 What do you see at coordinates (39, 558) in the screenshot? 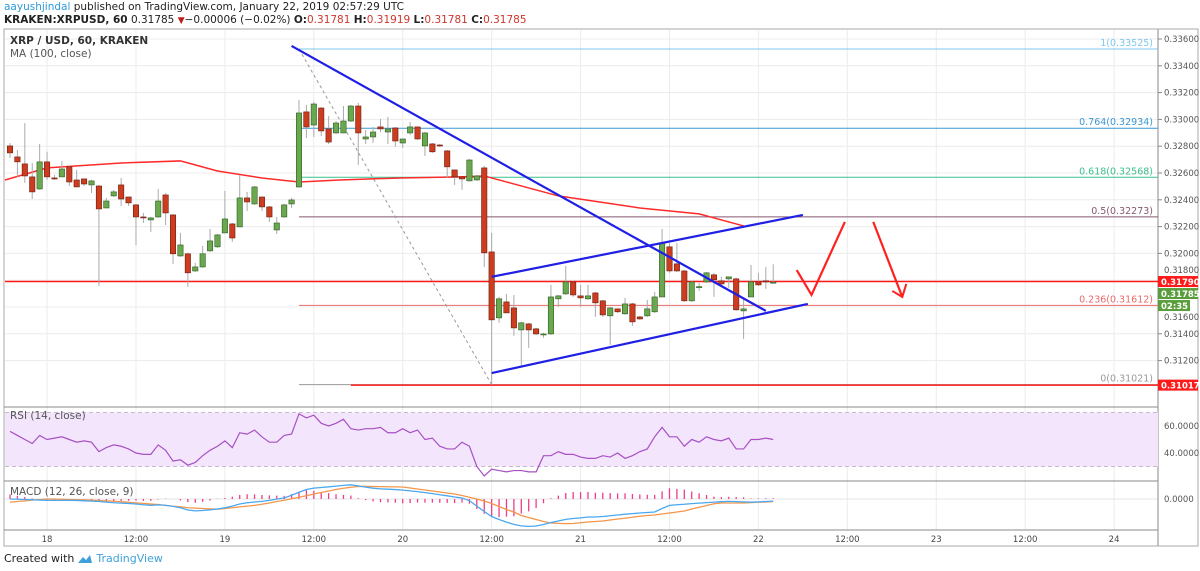
I see `created-with-text: Created with` at bounding box center [39, 558].